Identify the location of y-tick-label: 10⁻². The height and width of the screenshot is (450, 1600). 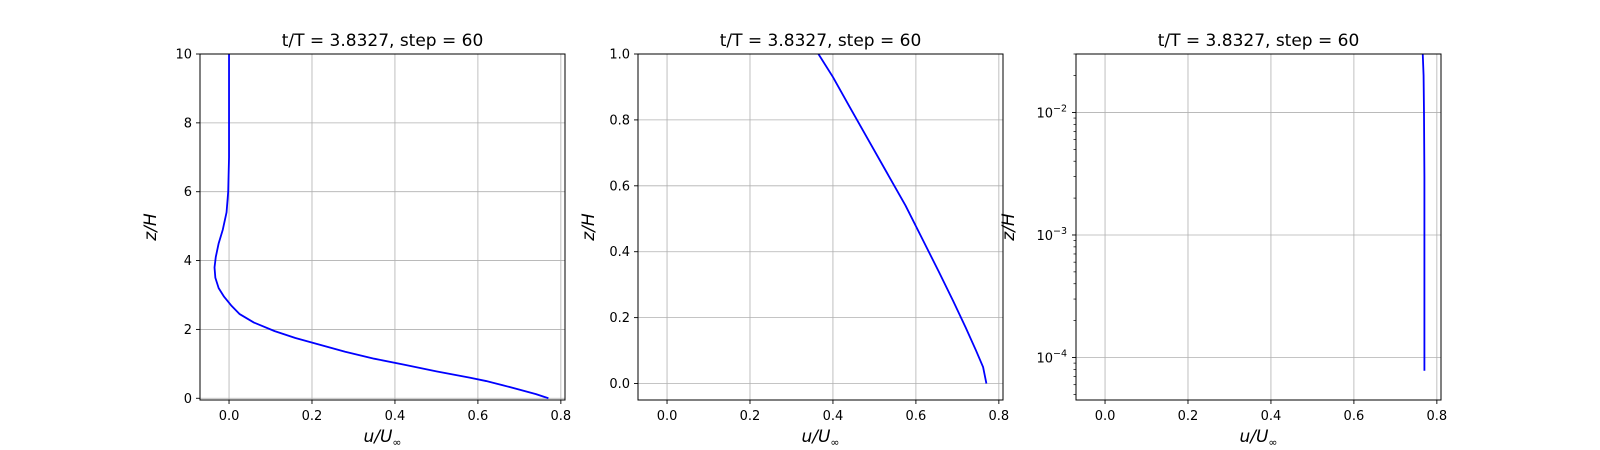
(1051, 112).